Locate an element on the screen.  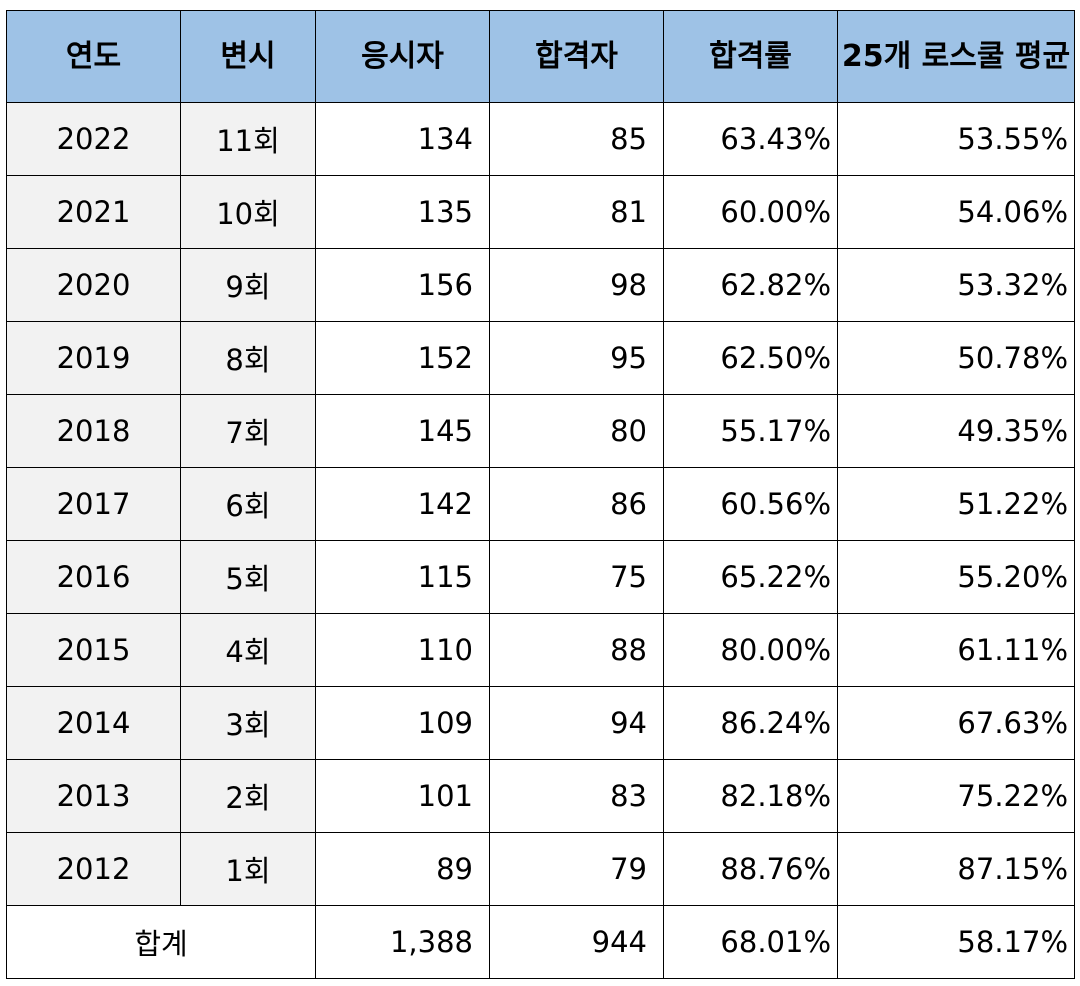
round-cell: 9회 is located at coordinates (248, 285).